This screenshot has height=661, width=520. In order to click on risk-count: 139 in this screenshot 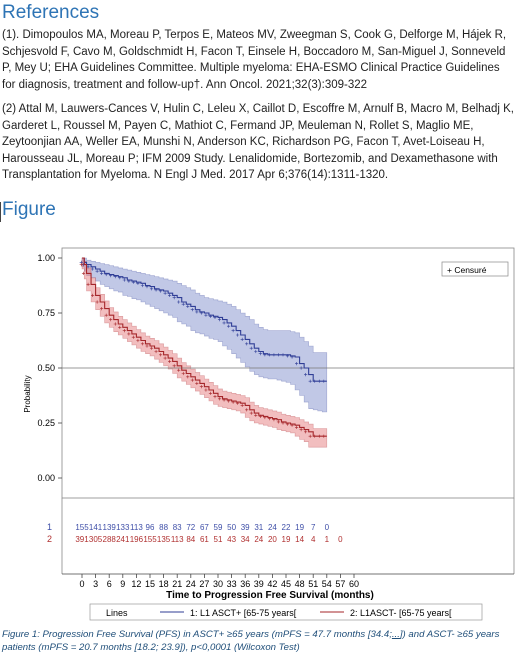, I will do `click(110, 527)`.